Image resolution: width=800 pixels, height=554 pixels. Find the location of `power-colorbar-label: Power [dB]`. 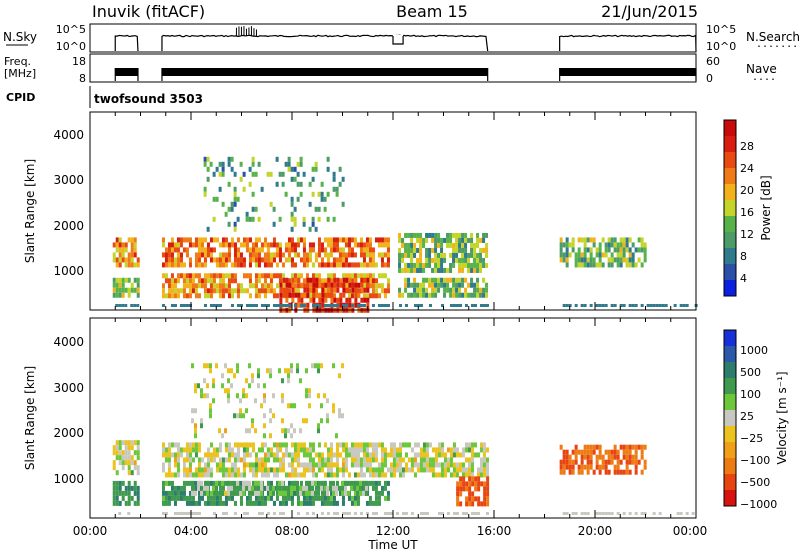

power-colorbar-label: Power [dB] is located at coordinates (766, 207).